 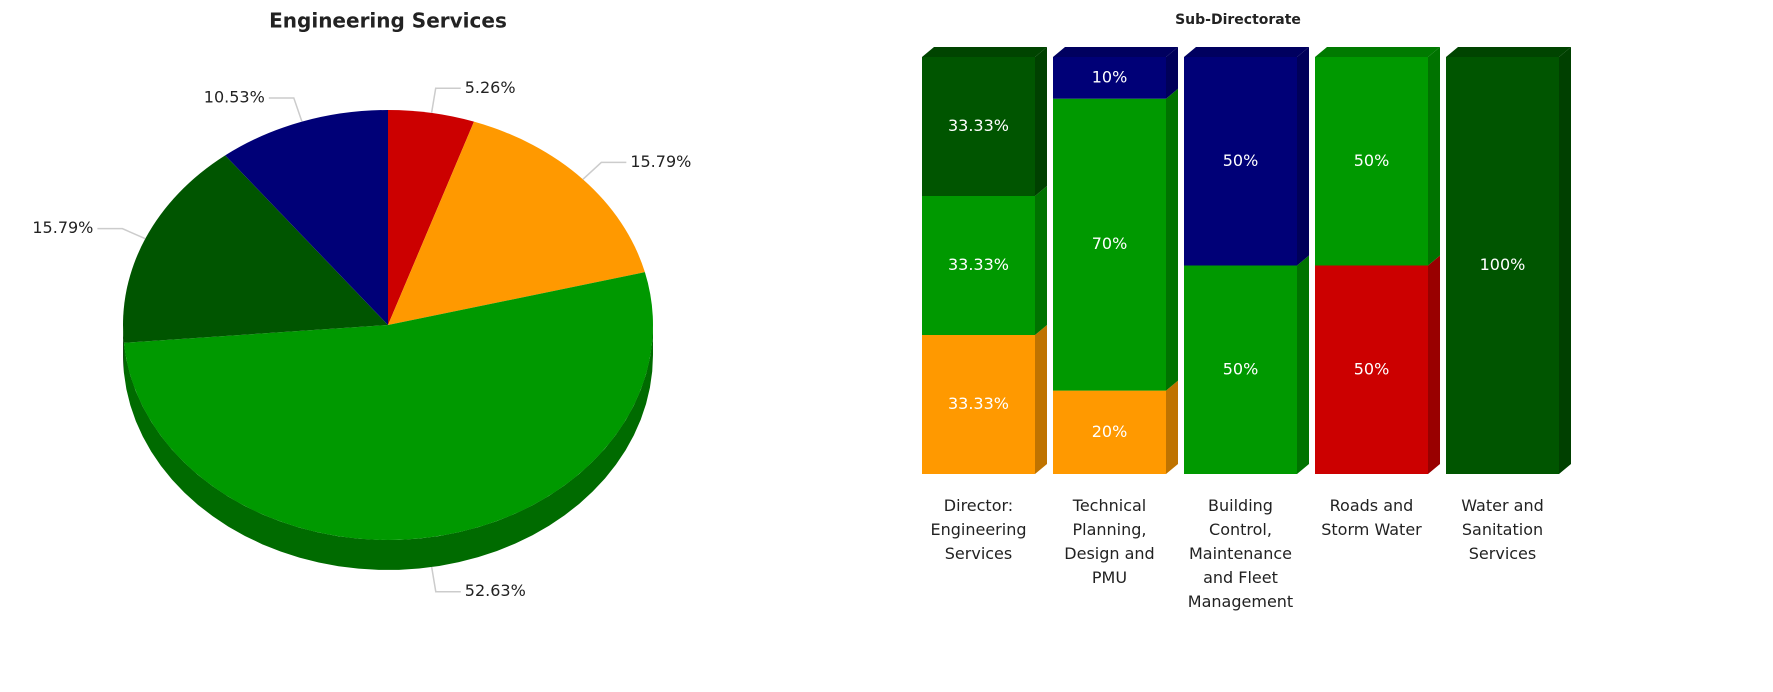 I want to click on bar-label: 100%, so click(x=1503, y=264).